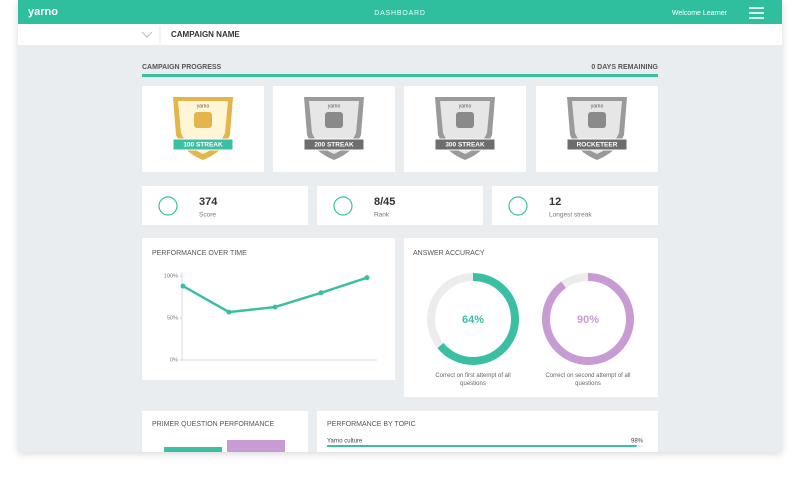  What do you see at coordinates (345, 442) in the screenshot?
I see `topic-label: Yarno culture` at bounding box center [345, 442].